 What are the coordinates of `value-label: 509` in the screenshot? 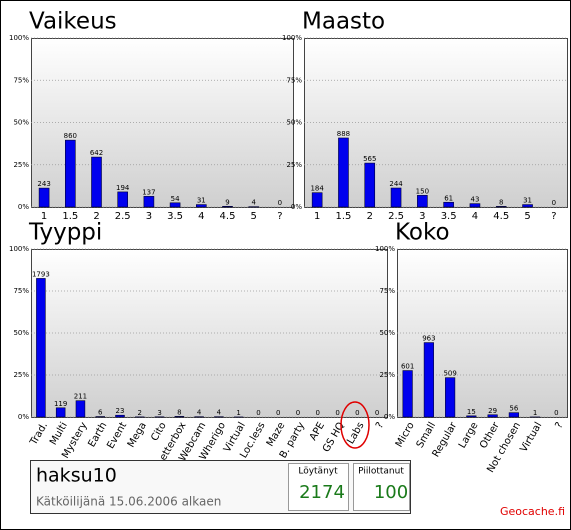 It's located at (449, 374).